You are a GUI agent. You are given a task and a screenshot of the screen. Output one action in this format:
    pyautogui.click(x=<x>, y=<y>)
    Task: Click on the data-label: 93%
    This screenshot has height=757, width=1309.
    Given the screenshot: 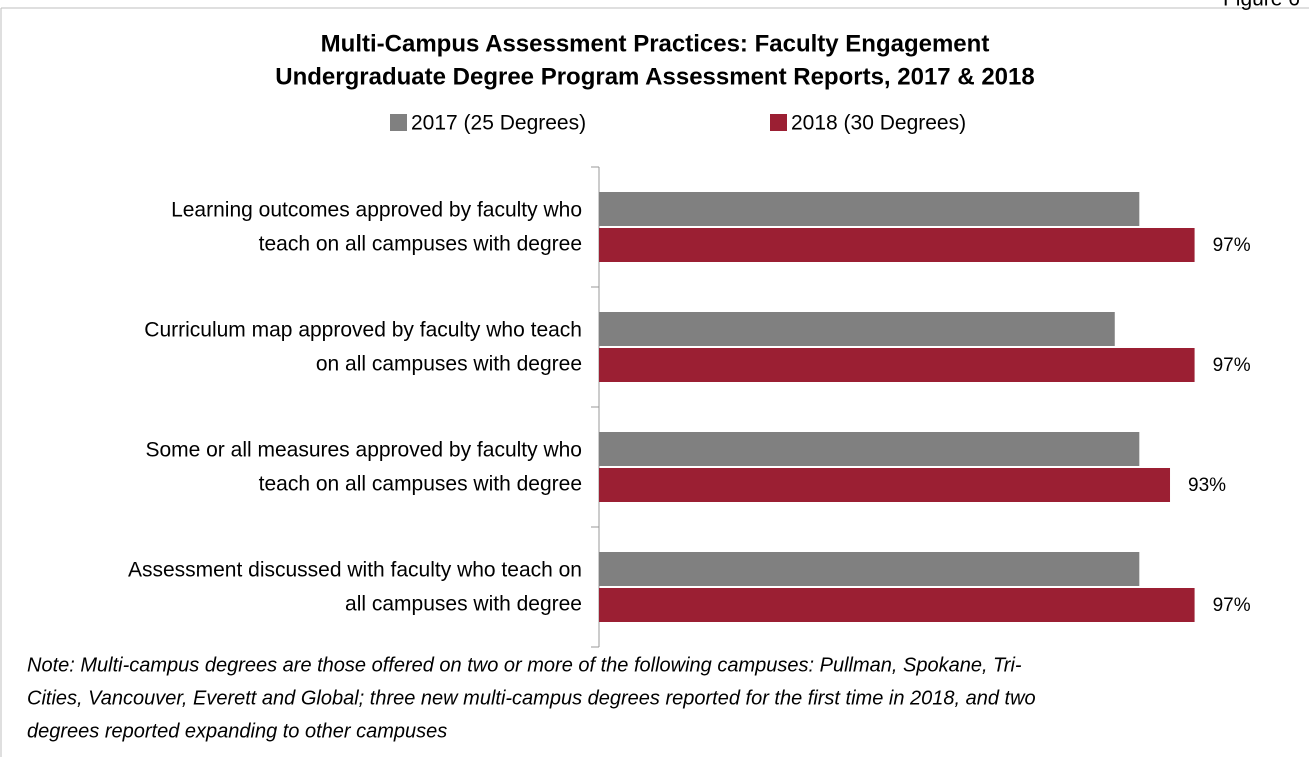 What is the action you would take?
    pyautogui.click(x=1207, y=485)
    